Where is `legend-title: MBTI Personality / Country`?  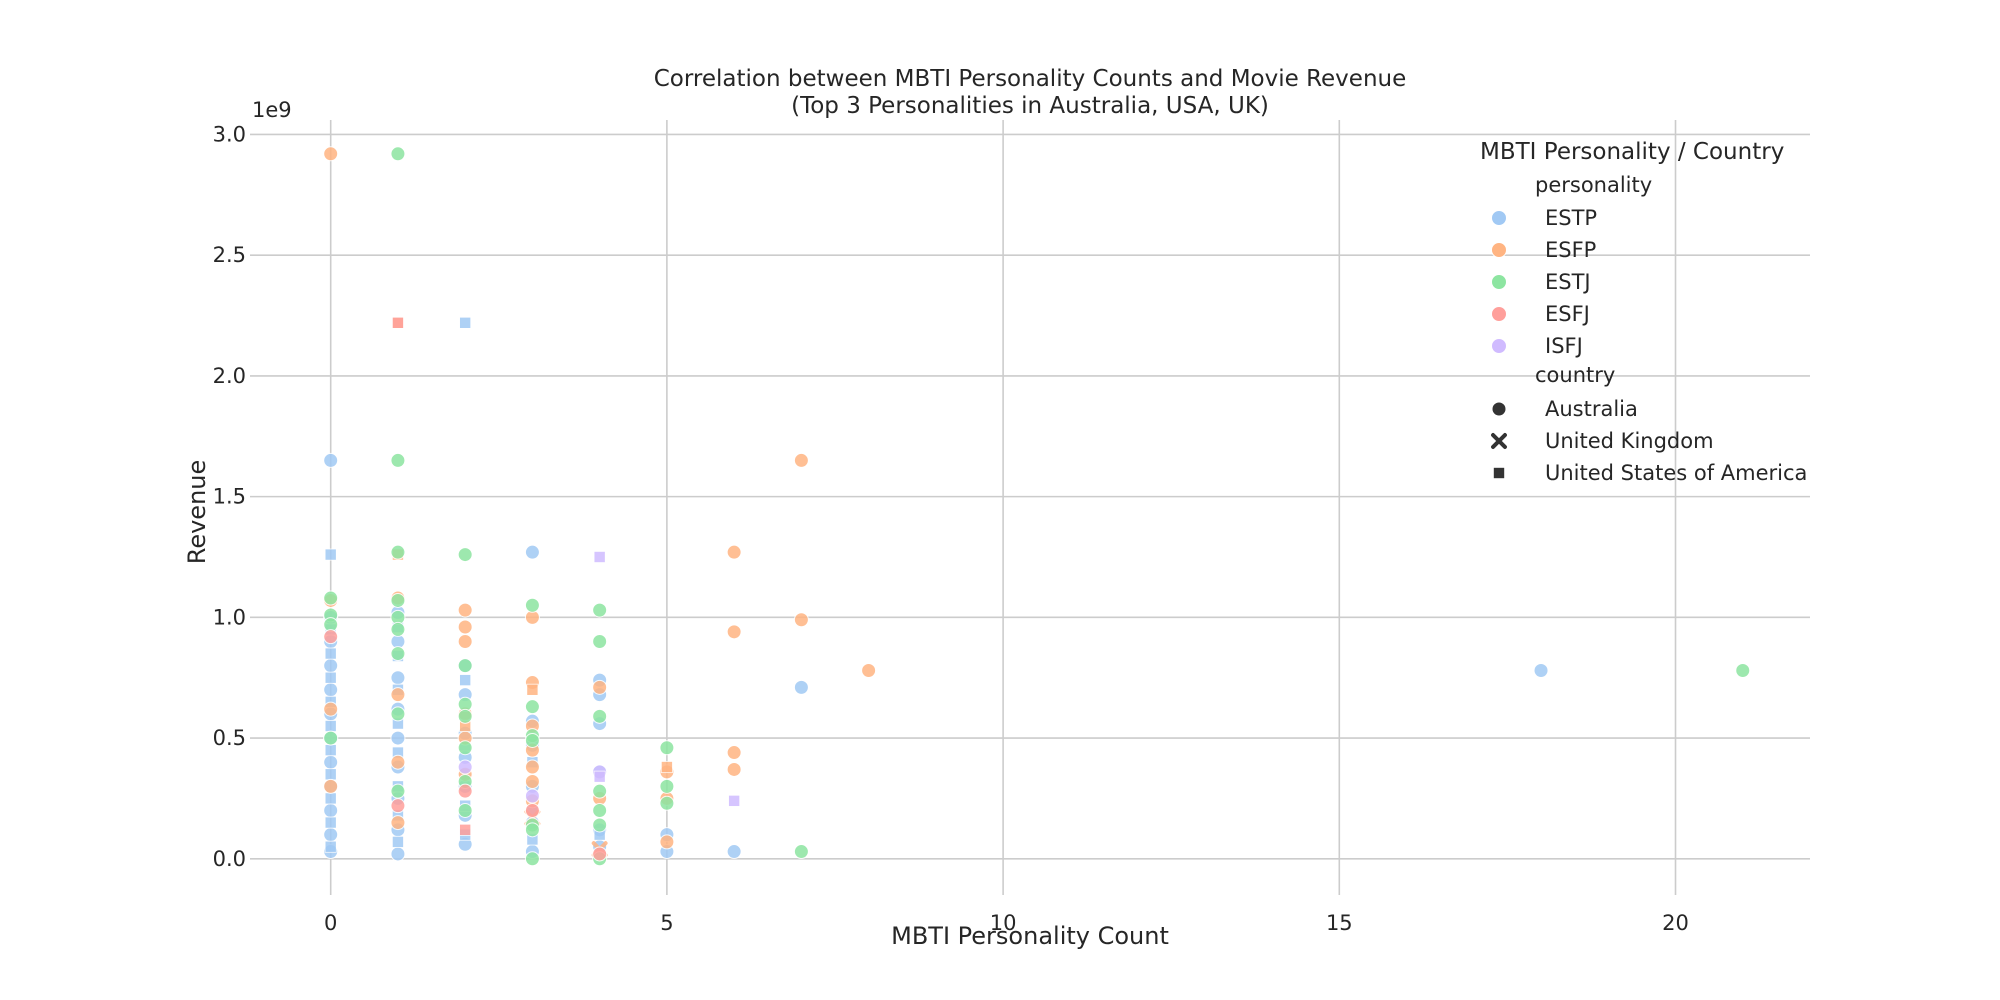 legend-title: MBTI Personality / Country is located at coordinates (1632, 152).